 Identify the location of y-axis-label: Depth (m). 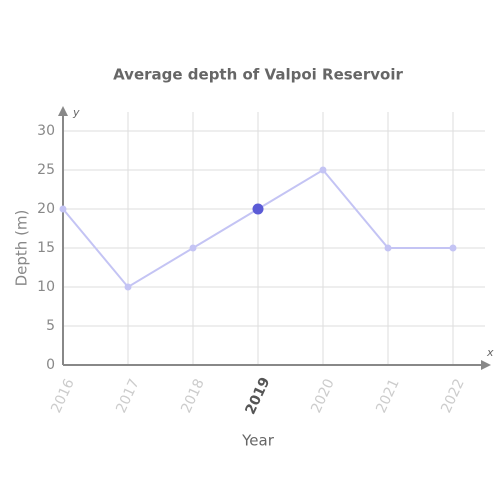
(22, 248).